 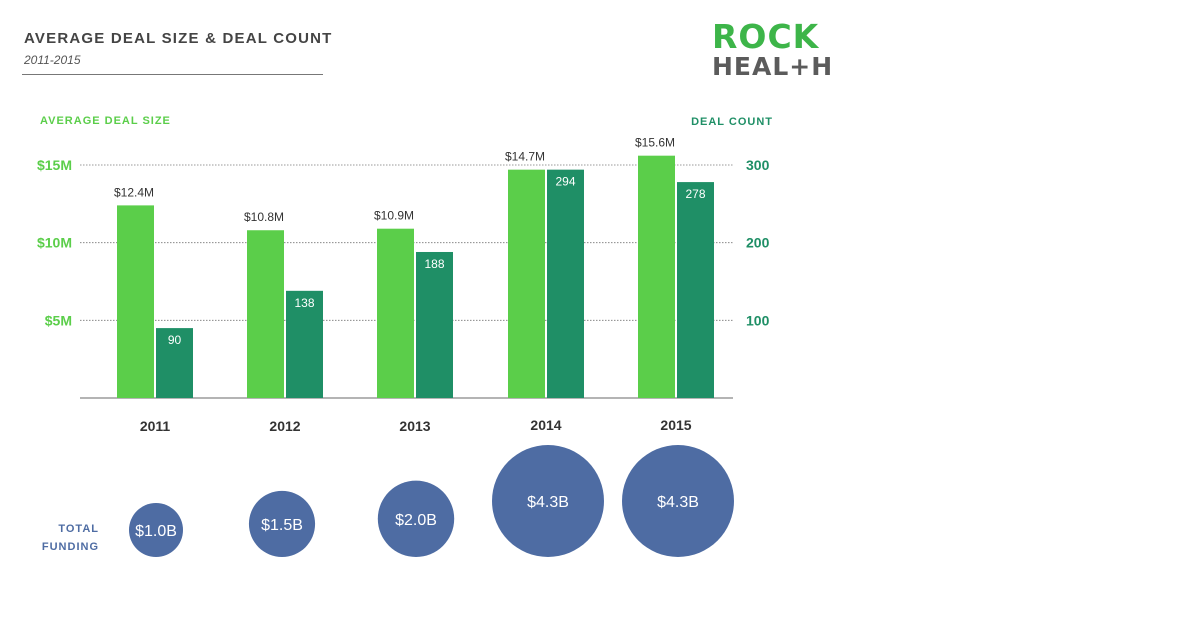 I want to click on year-label: 2013, so click(x=414, y=426).